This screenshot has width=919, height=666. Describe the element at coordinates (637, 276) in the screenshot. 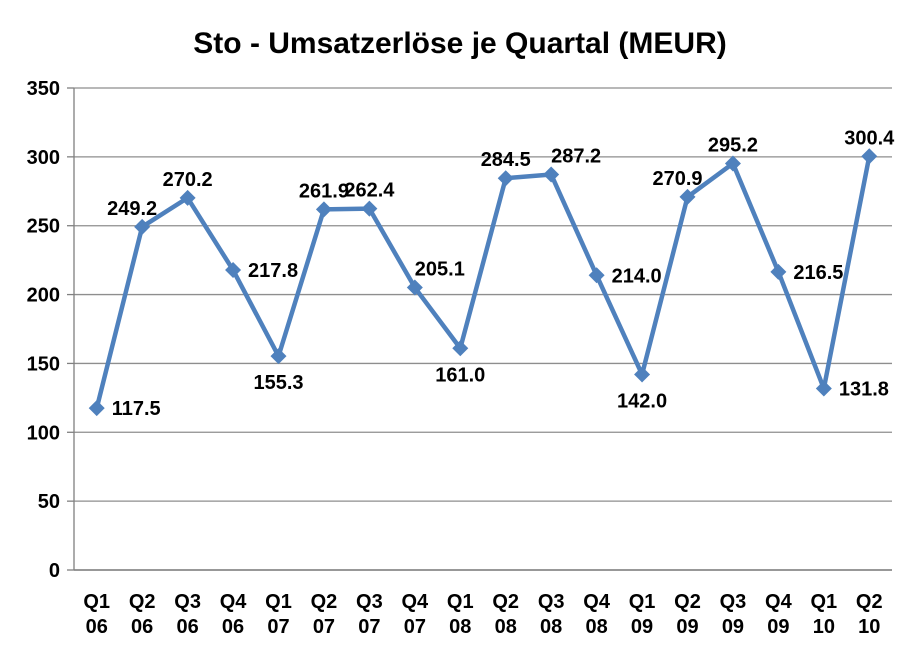

I see `data-label: 214.0` at that location.